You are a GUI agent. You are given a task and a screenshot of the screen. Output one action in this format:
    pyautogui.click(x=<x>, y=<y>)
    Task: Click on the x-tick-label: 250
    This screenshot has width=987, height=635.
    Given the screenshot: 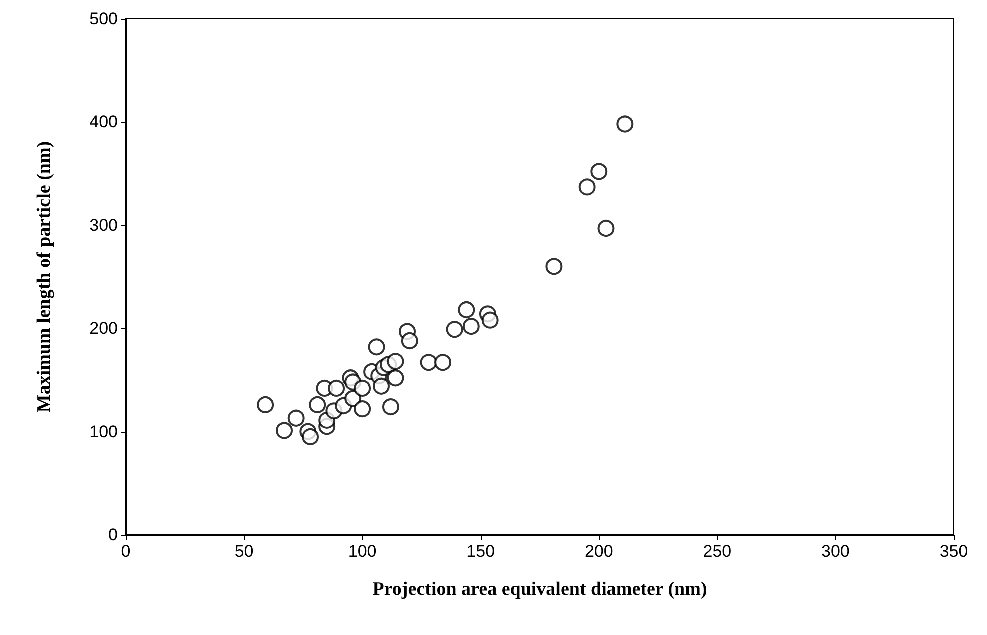 What is the action you would take?
    pyautogui.click(x=717, y=551)
    